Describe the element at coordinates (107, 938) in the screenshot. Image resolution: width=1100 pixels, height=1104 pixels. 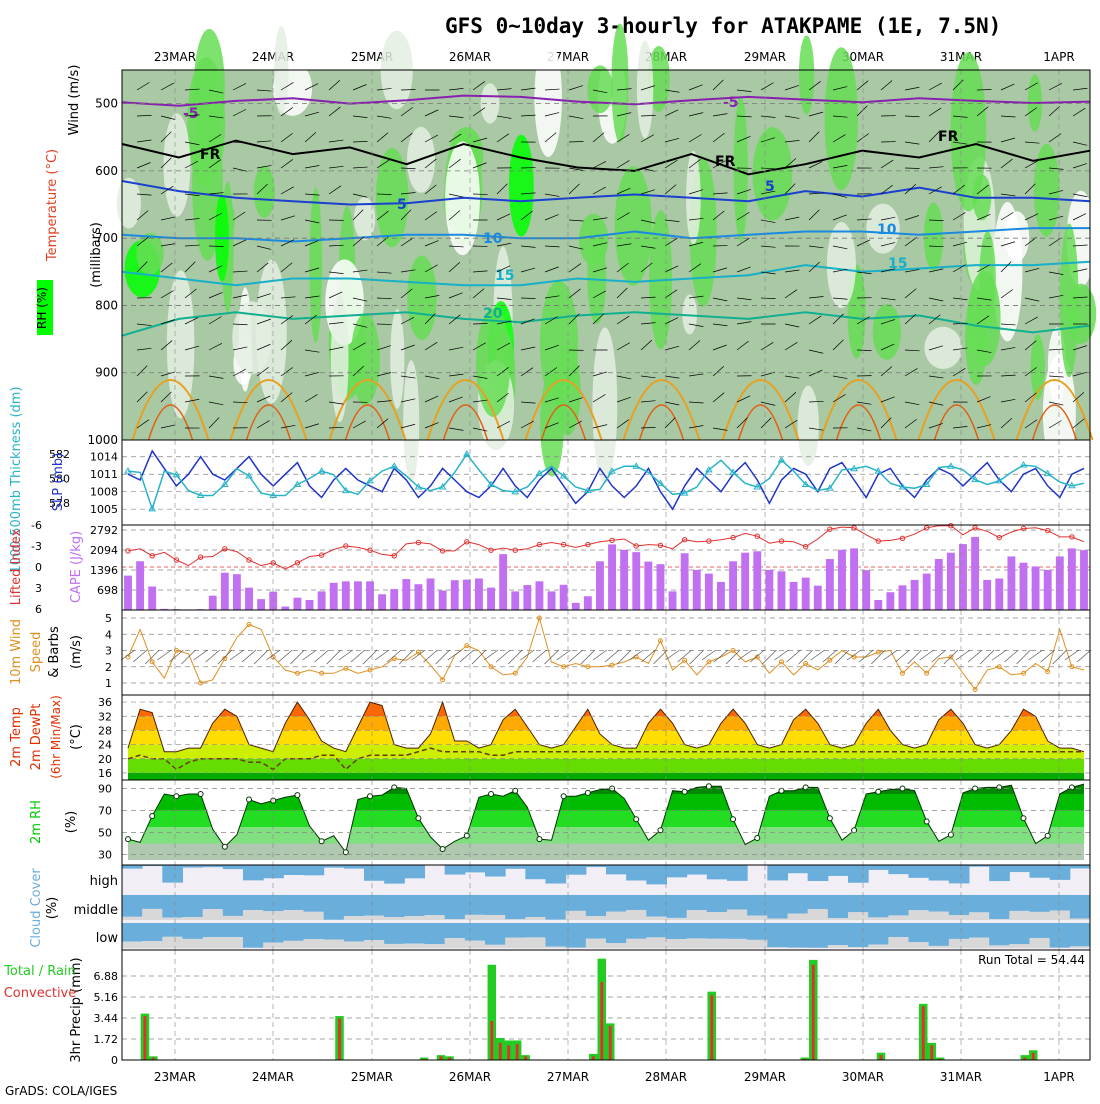
I see `cloud-tick-label: low` at that location.